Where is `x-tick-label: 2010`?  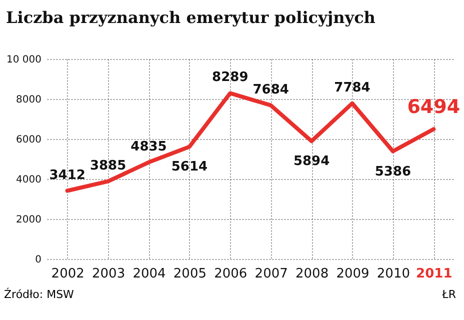
x-tick-label: 2010 is located at coordinates (393, 274).